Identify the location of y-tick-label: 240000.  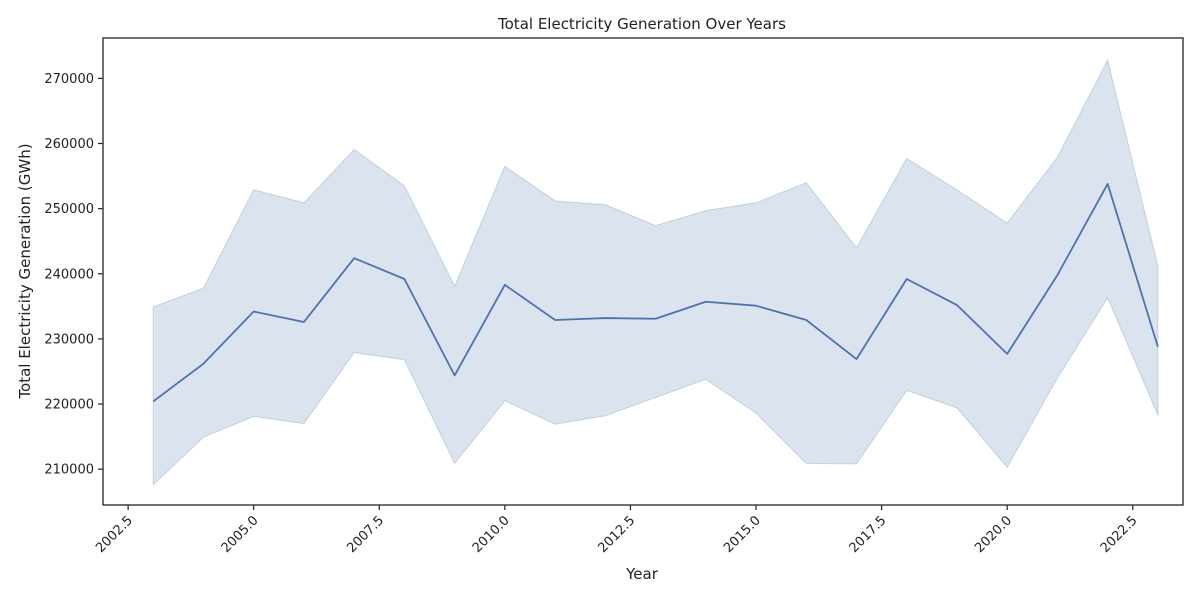
(69, 274).